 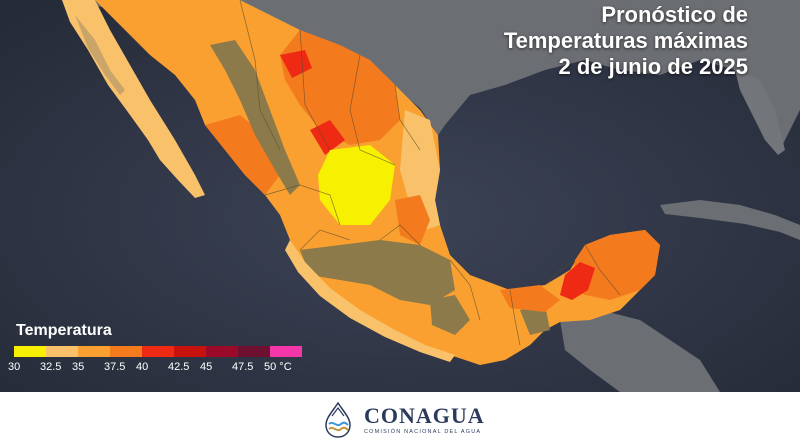 I want to click on title-line-2: Temperaturas máximas, so click(x=625, y=40).